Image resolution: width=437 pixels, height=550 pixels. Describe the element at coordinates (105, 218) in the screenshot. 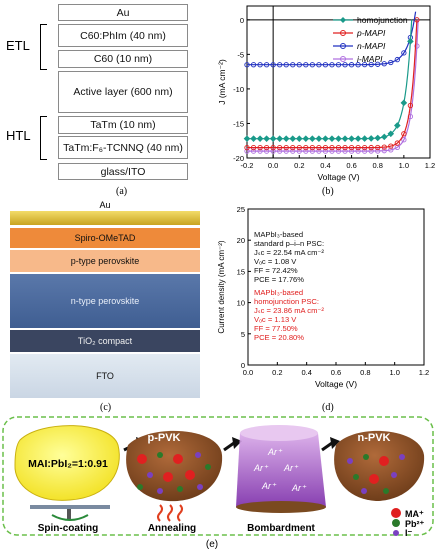

I see `stack-au` at that location.